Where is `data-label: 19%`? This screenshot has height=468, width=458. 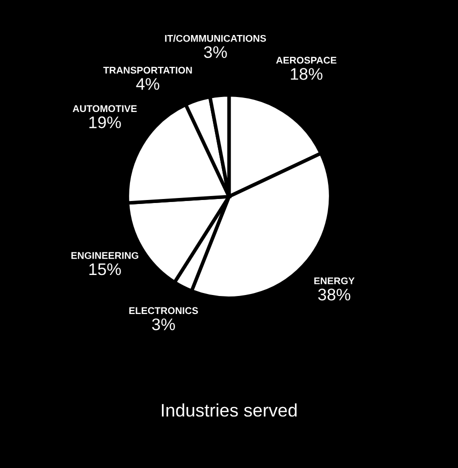
data-label: 19% is located at coordinates (105, 122).